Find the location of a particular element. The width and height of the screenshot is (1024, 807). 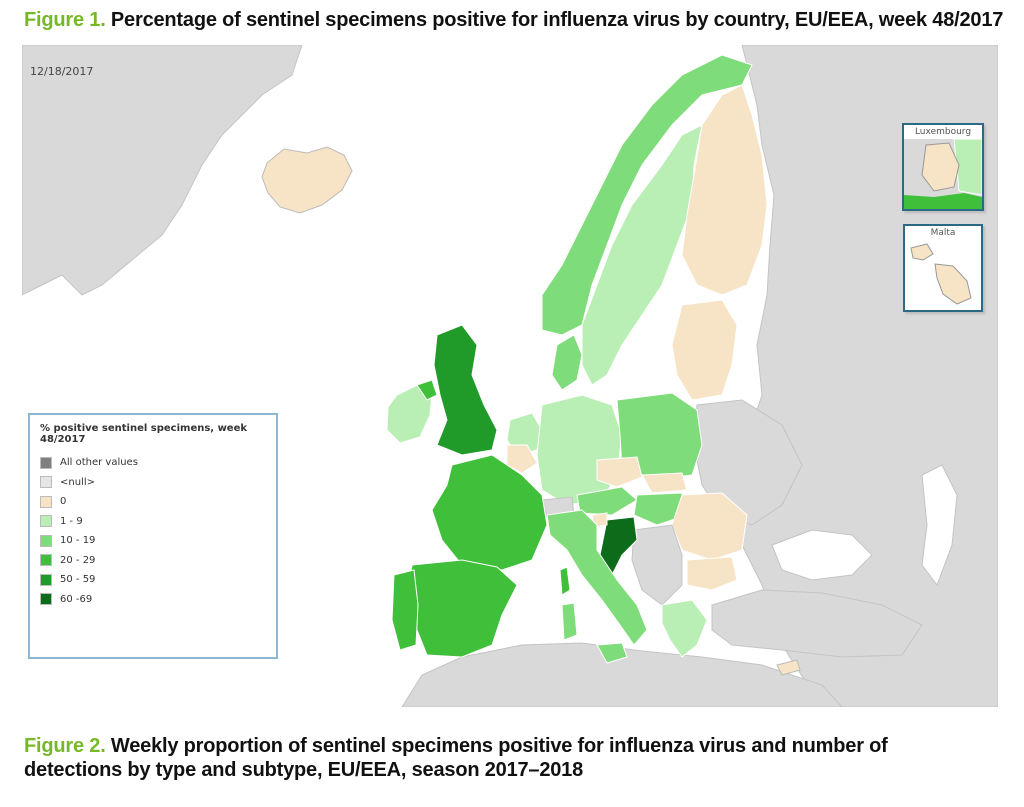

sicily is located at coordinates (612, 653).